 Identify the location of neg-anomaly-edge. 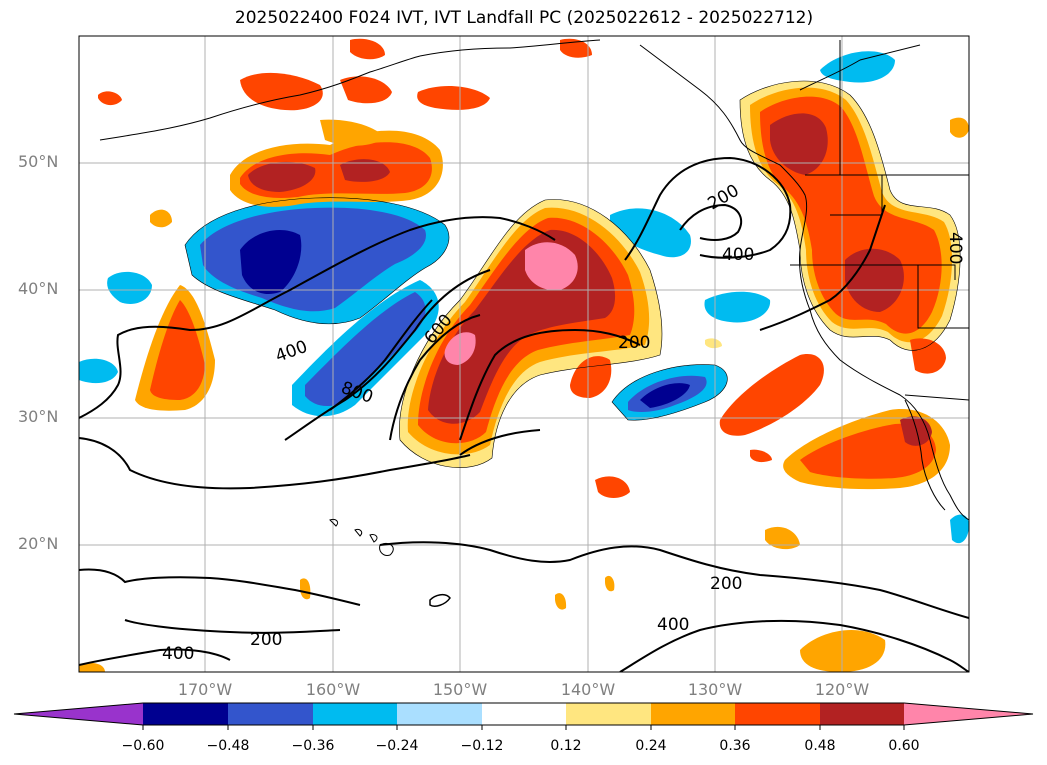
(98, 371).